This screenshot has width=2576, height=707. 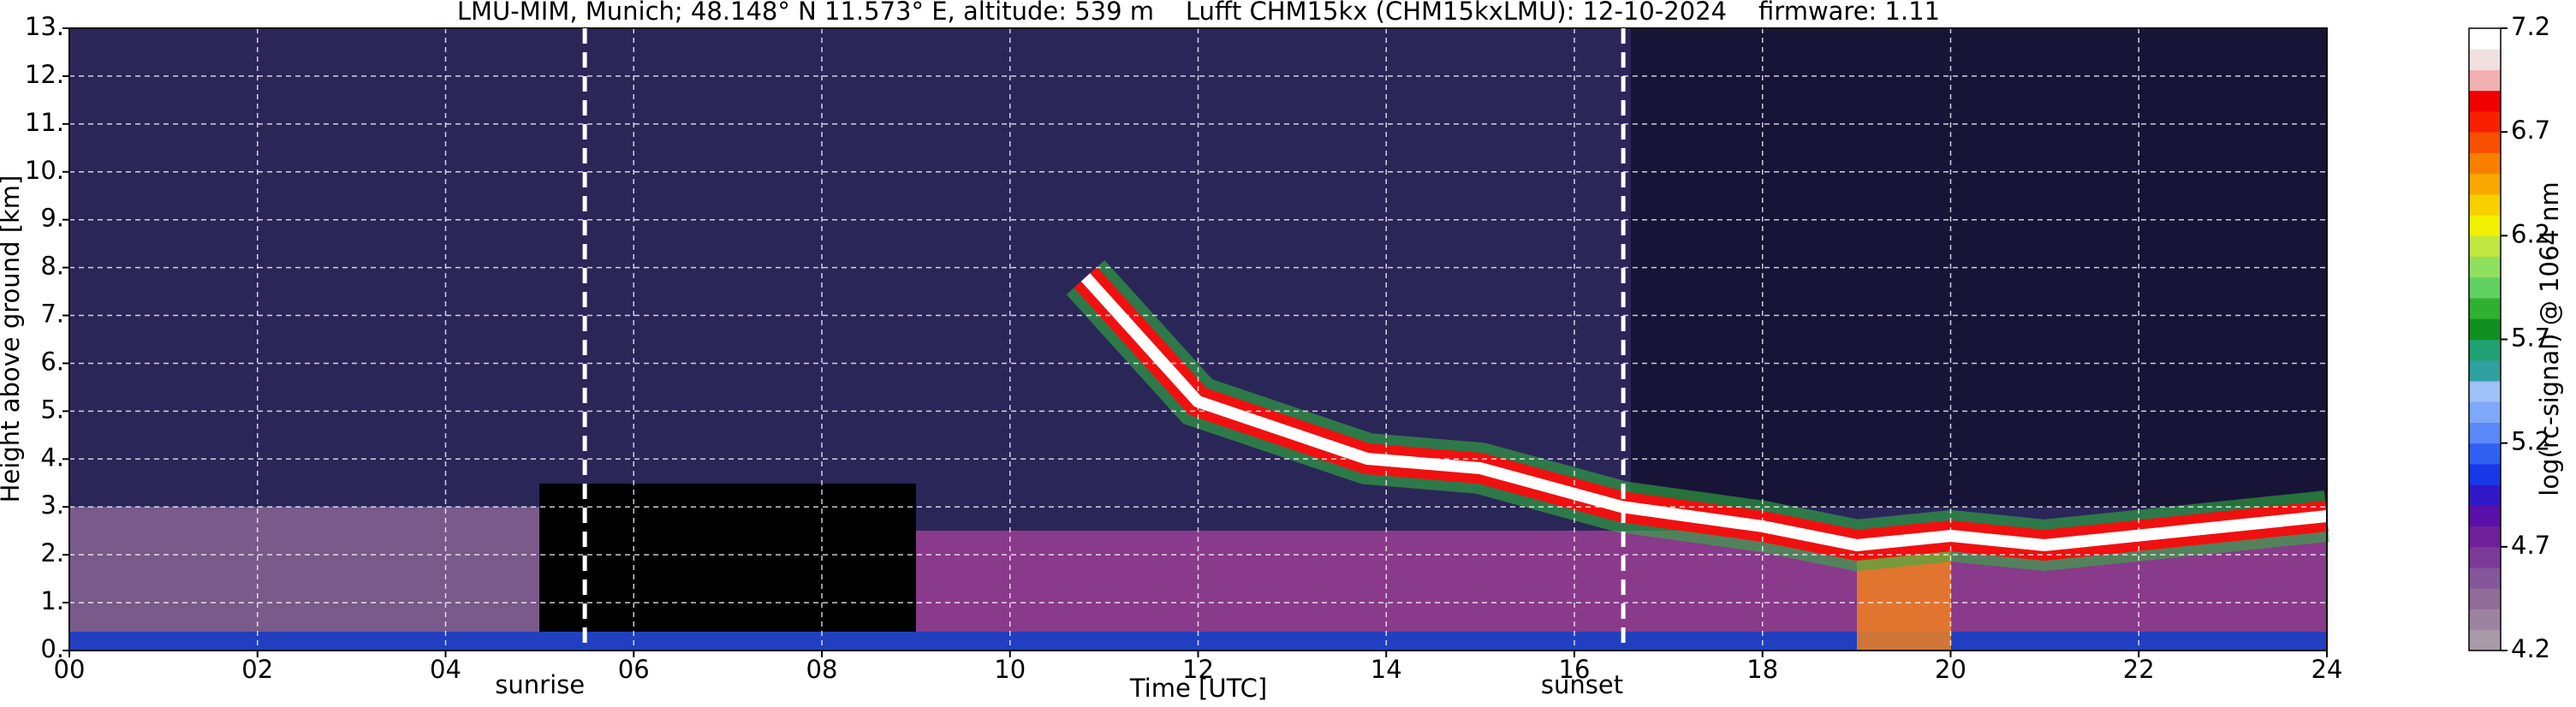 What do you see at coordinates (52, 361) in the screenshot?
I see `y-tick-label: 6.` at bounding box center [52, 361].